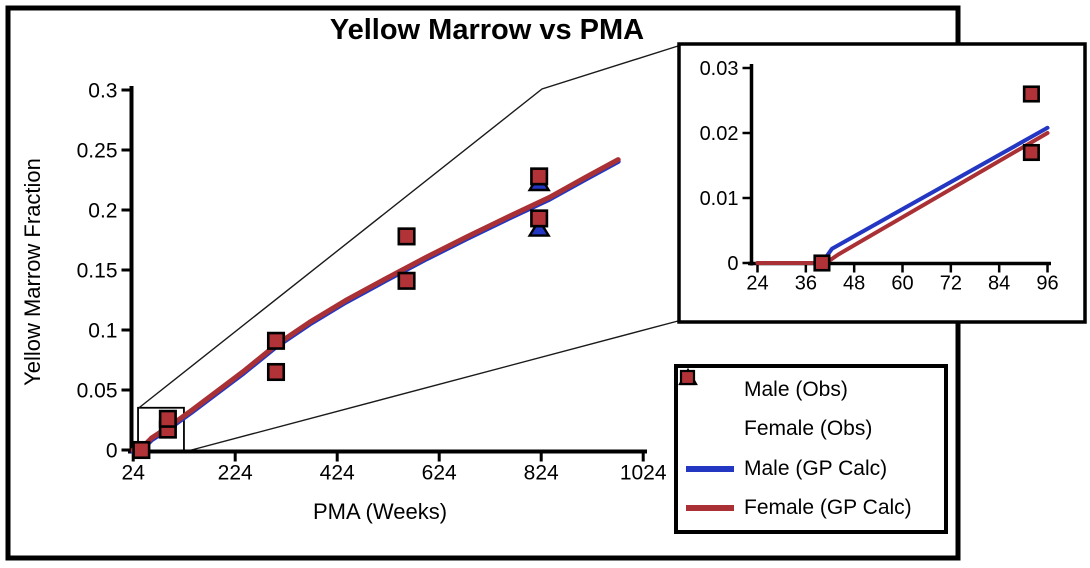  I want to click on svg-text: 0.01, so click(719, 199).